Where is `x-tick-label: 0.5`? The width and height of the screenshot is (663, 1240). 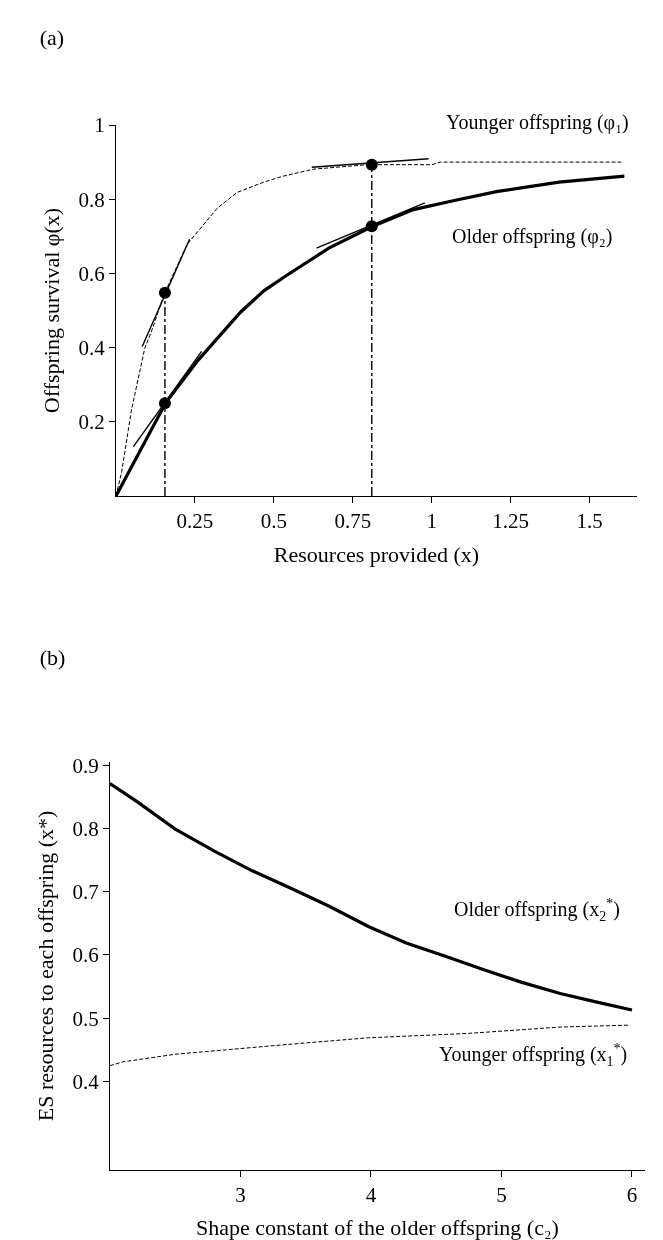
x-tick-label: 0.5 is located at coordinates (274, 521).